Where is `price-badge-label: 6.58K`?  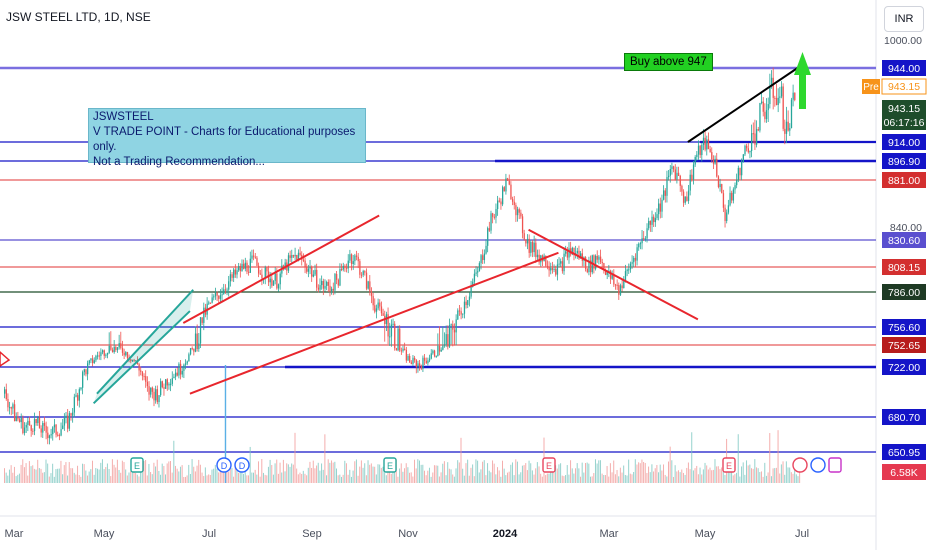 price-badge-label: 6.58K is located at coordinates (903, 473).